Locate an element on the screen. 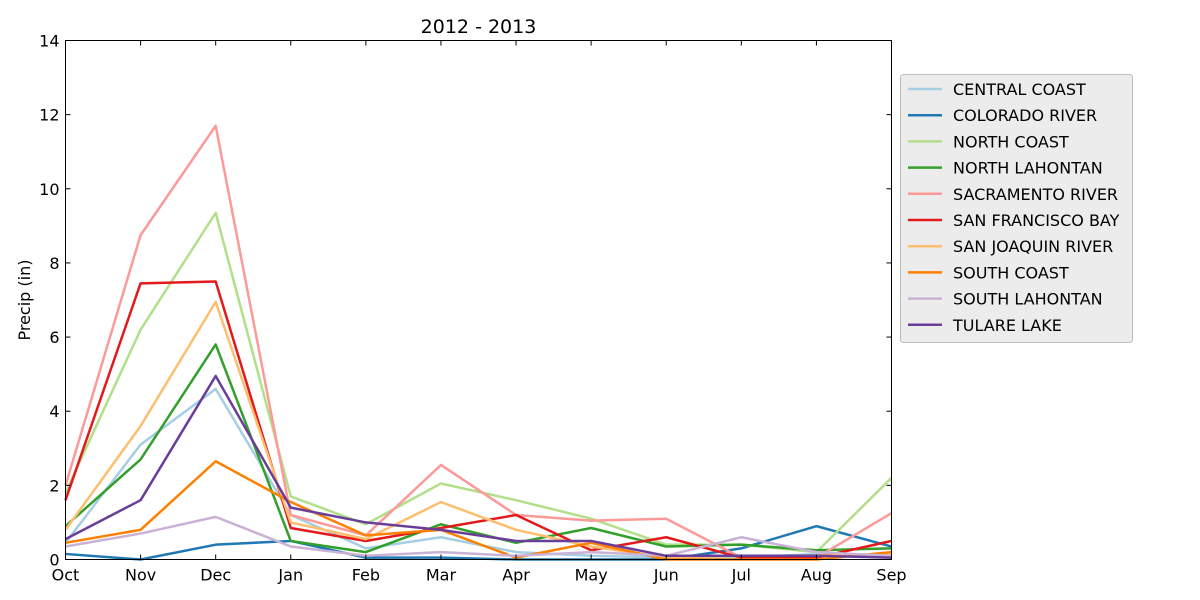 Image resolution: width=1200 pixels, height=600 pixels. legend-box is located at coordinates (1016, 208).